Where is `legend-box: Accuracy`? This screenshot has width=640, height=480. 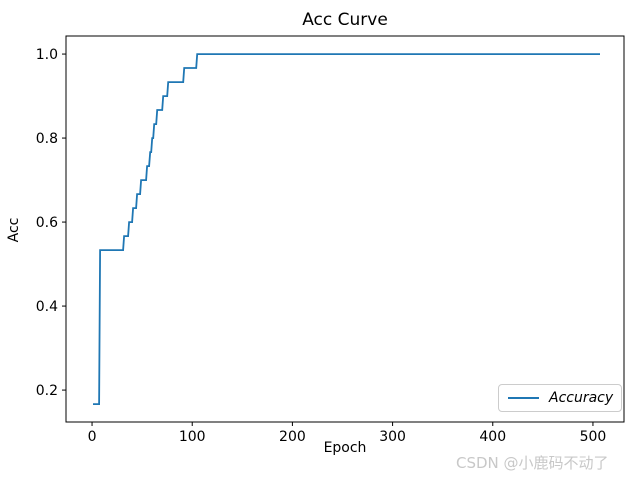
legend-box: Accuracy is located at coordinates (560, 398).